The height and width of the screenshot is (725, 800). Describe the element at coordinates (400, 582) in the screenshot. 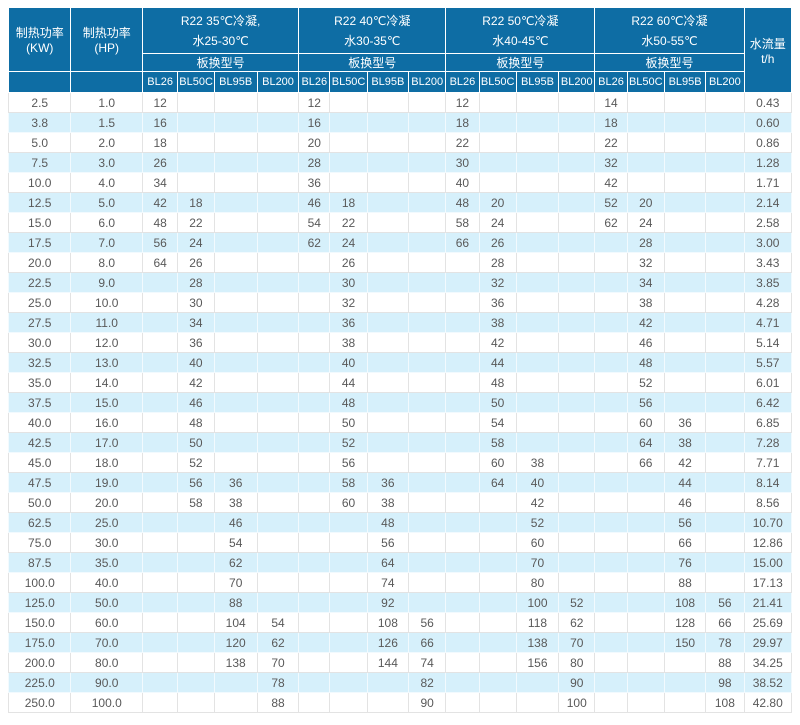

I see `table-row: 100.0 40.0 70 74 80 88 17.13` at that location.